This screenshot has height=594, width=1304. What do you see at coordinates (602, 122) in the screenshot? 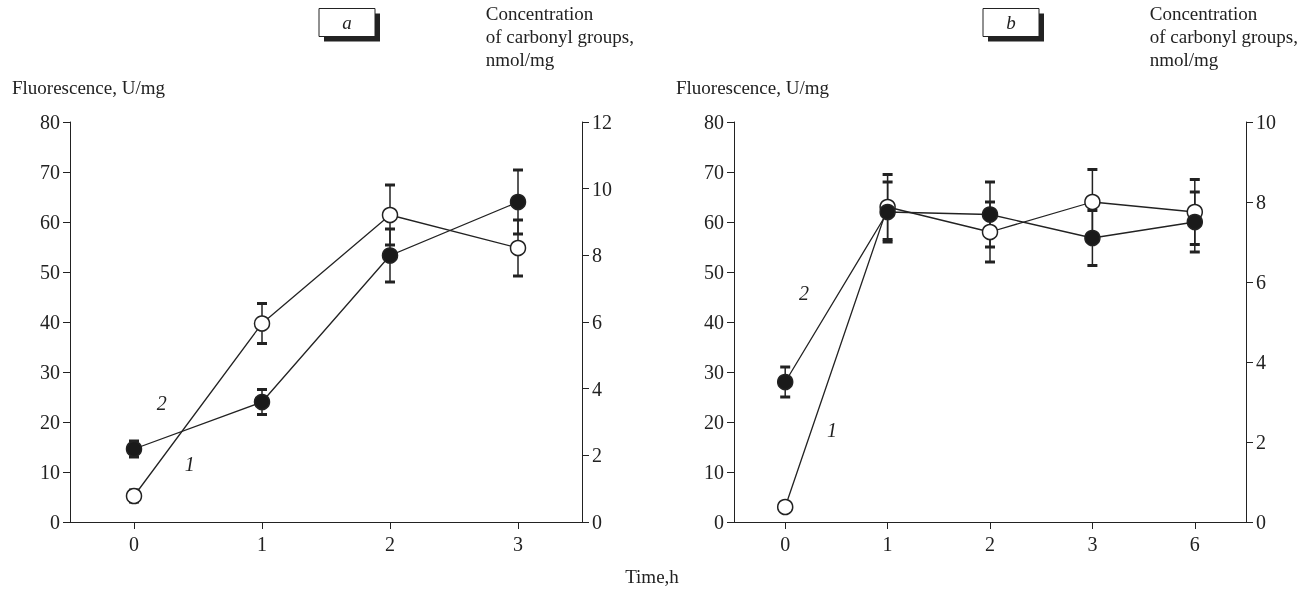
I see `y2-tick-label: 12` at bounding box center [602, 122].